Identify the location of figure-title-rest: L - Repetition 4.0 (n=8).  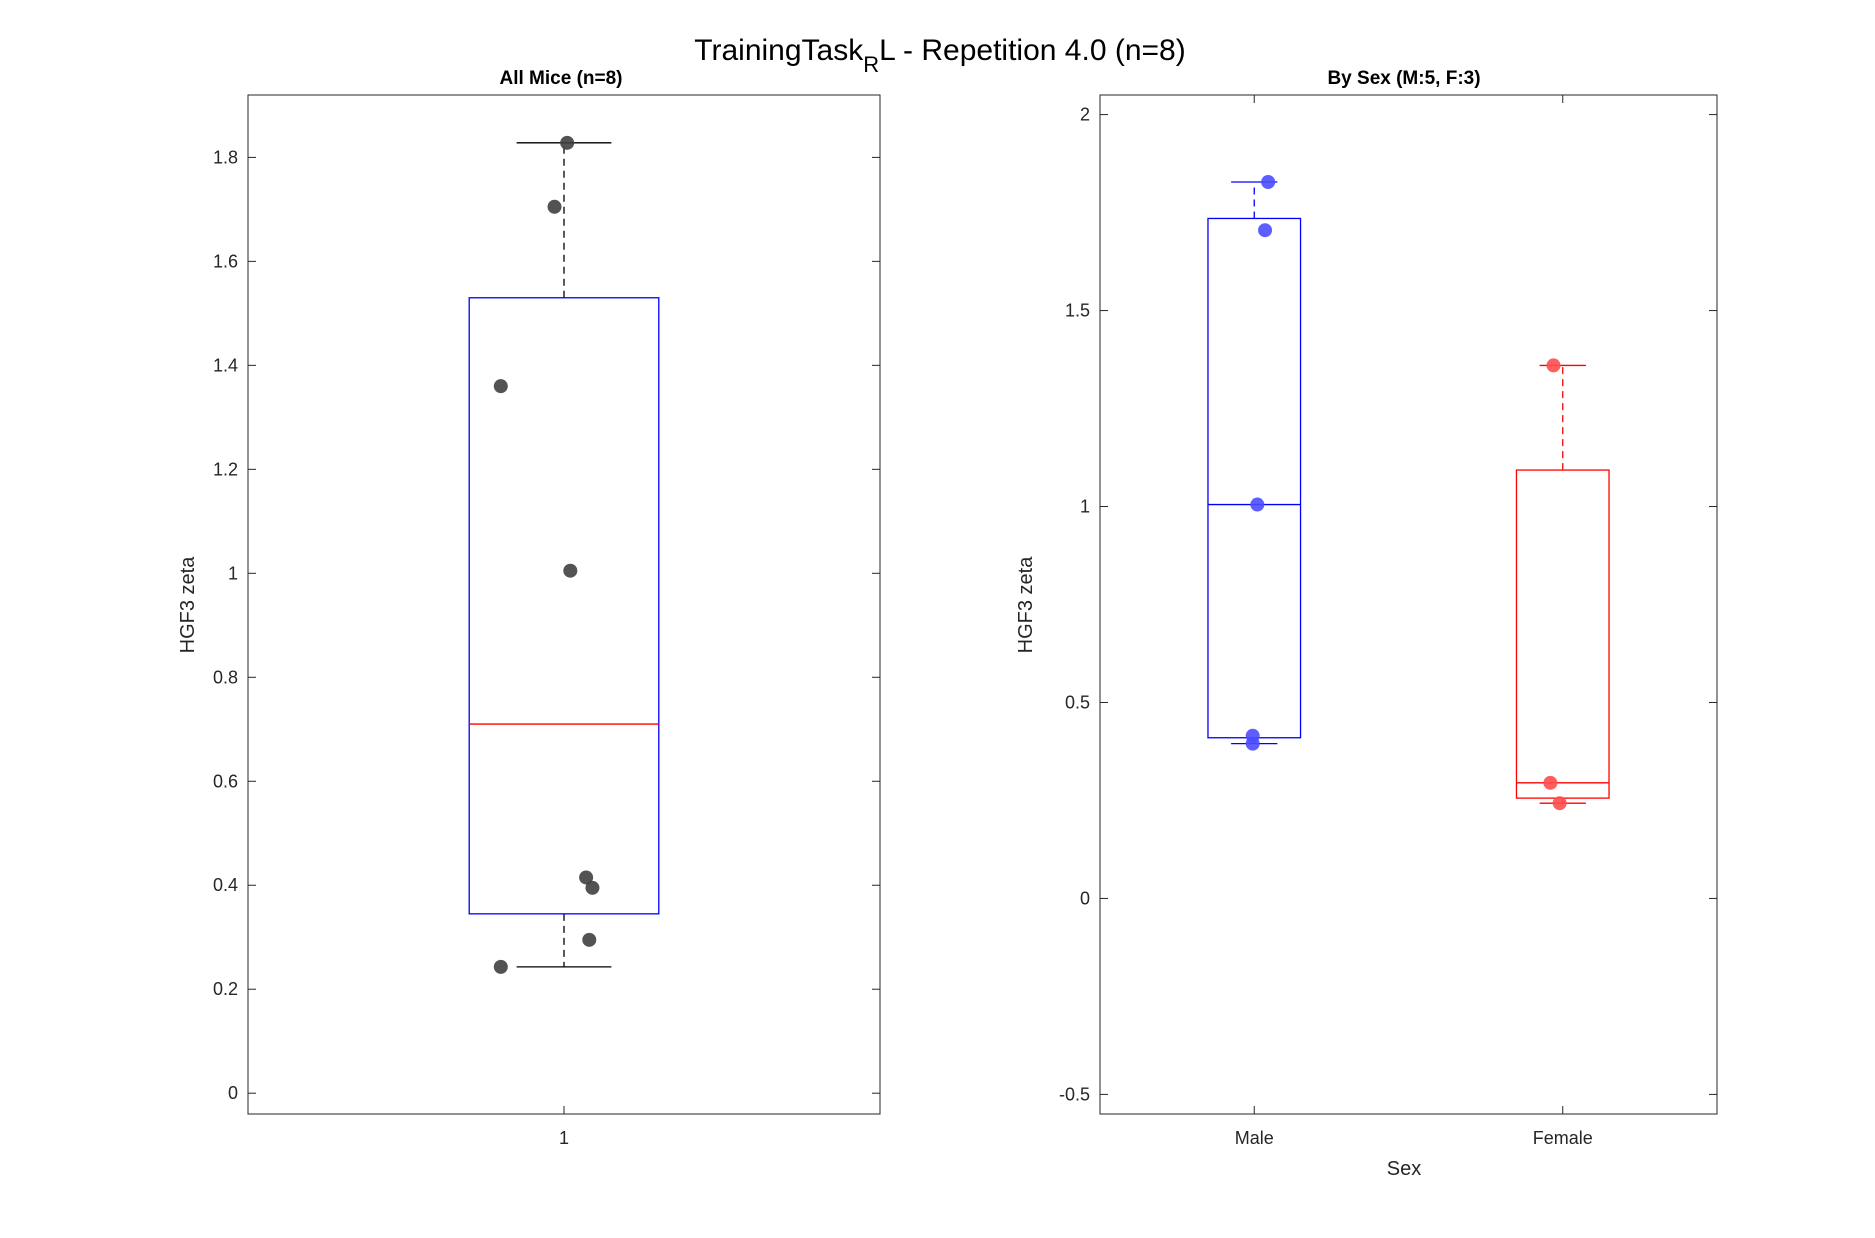
(1032, 50).